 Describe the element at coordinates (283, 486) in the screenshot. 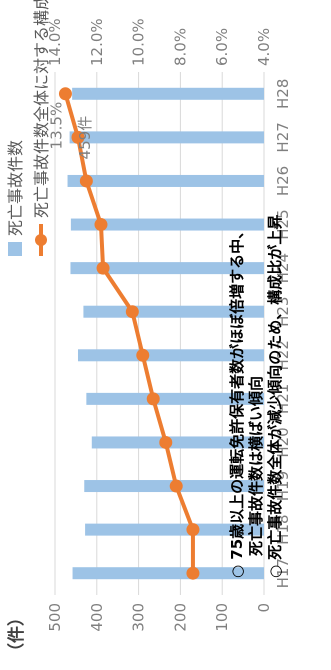

I see `category-label-H19: H19` at that location.